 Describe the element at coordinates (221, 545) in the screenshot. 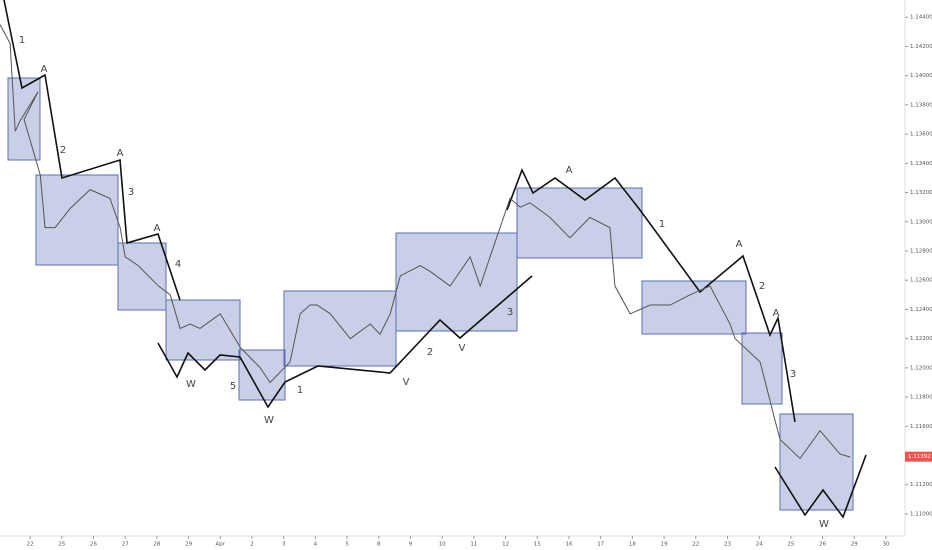

I see `x-tick-label: Apr` at that location.